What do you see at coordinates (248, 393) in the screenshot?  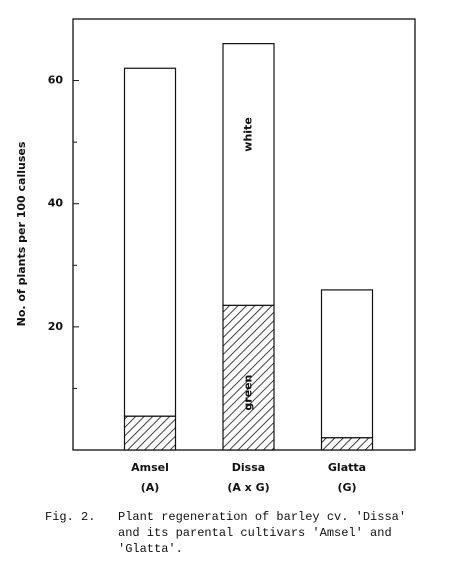 I see `series-label: green` at bounding box center [248, 393].